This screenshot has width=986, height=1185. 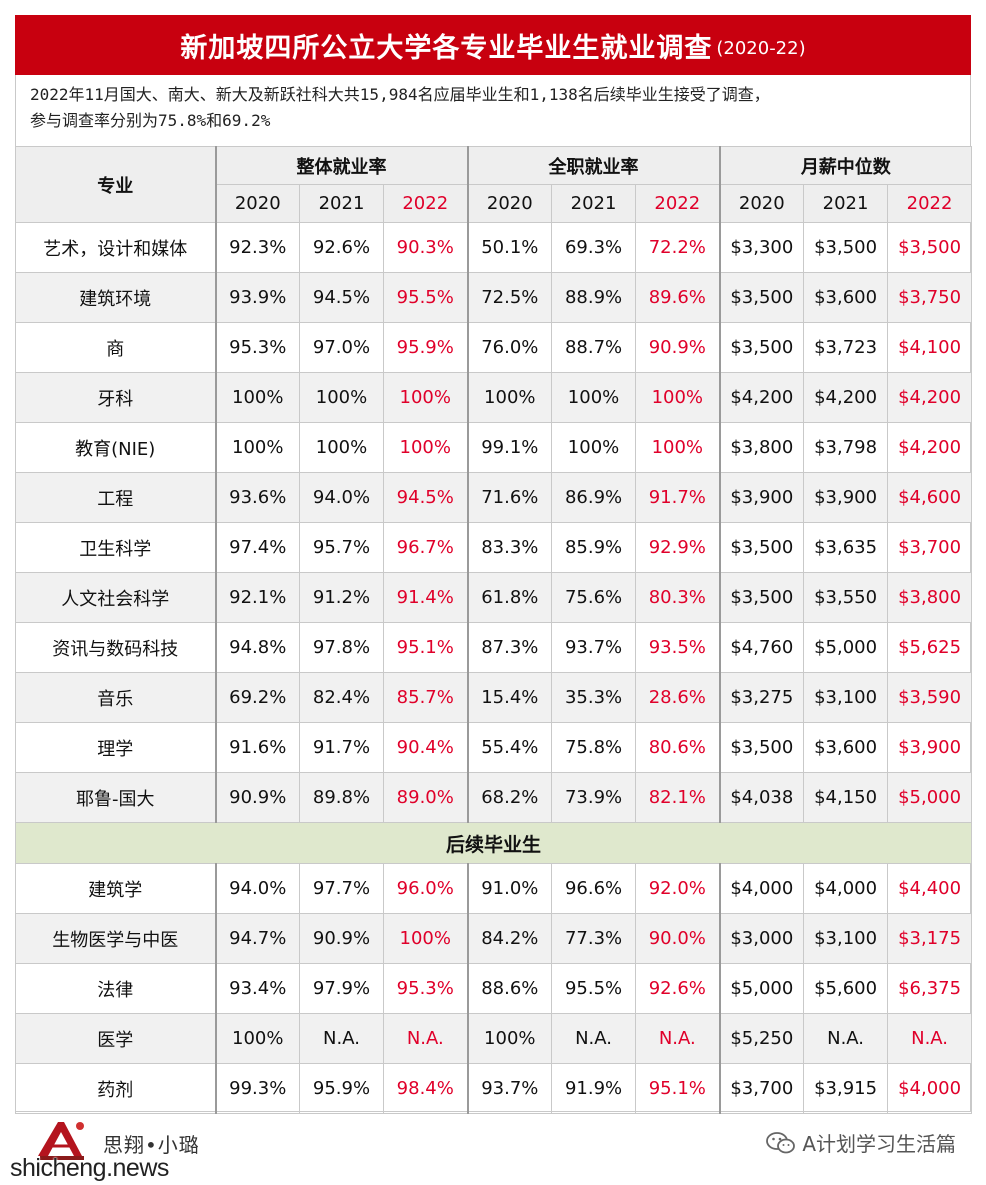 I want to click on wechat-account: A计划学习生活篇, so click(x=861, y=1142).